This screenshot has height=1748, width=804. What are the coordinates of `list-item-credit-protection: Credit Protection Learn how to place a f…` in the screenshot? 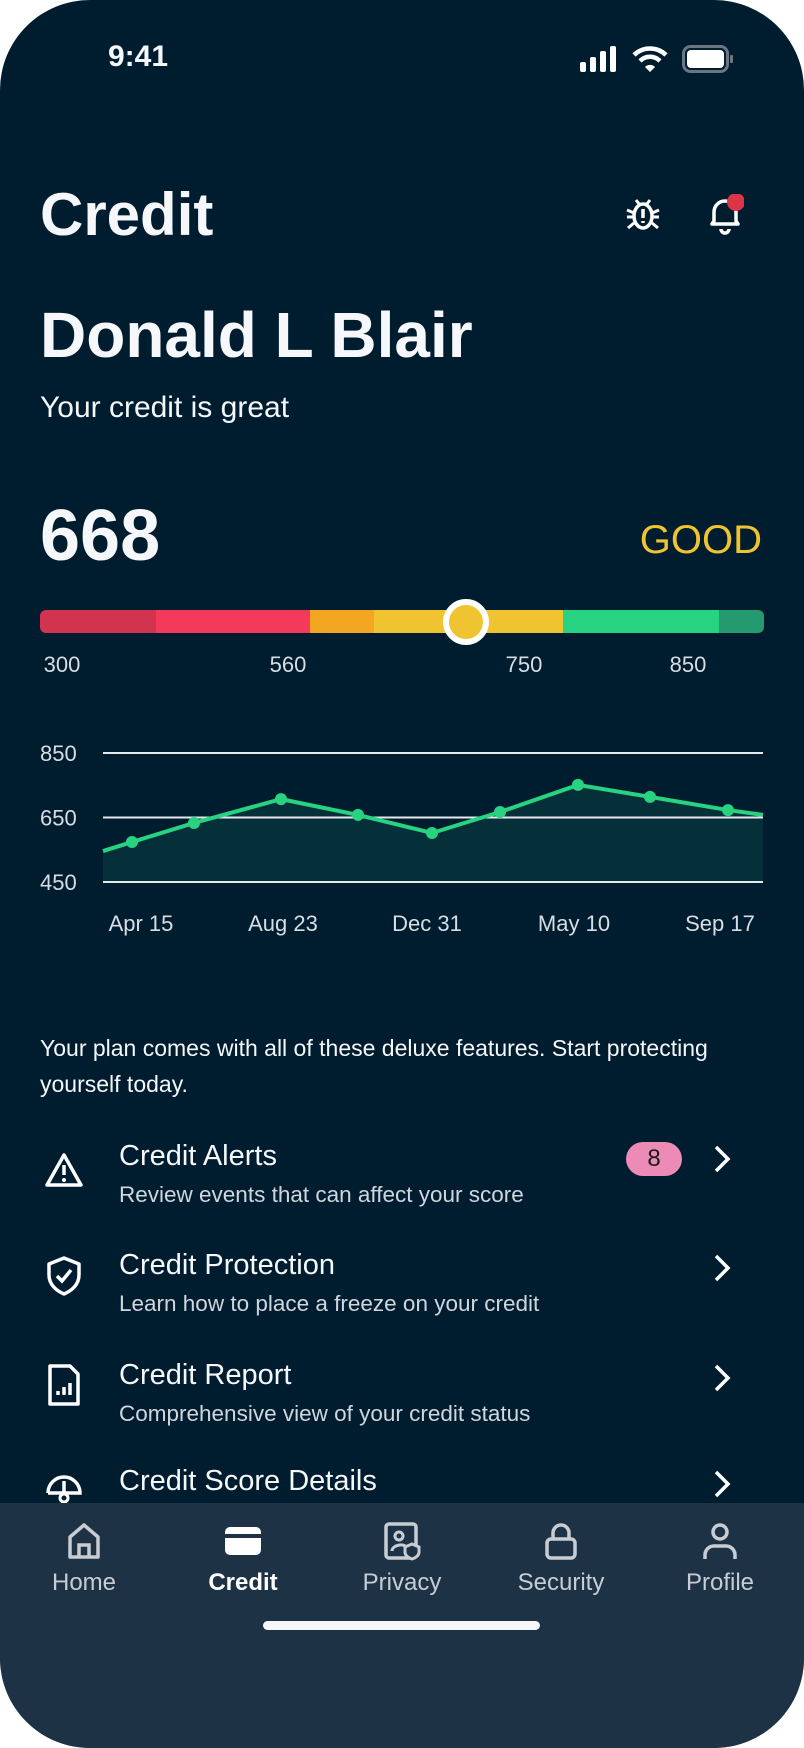 It's located at (402, 1294).